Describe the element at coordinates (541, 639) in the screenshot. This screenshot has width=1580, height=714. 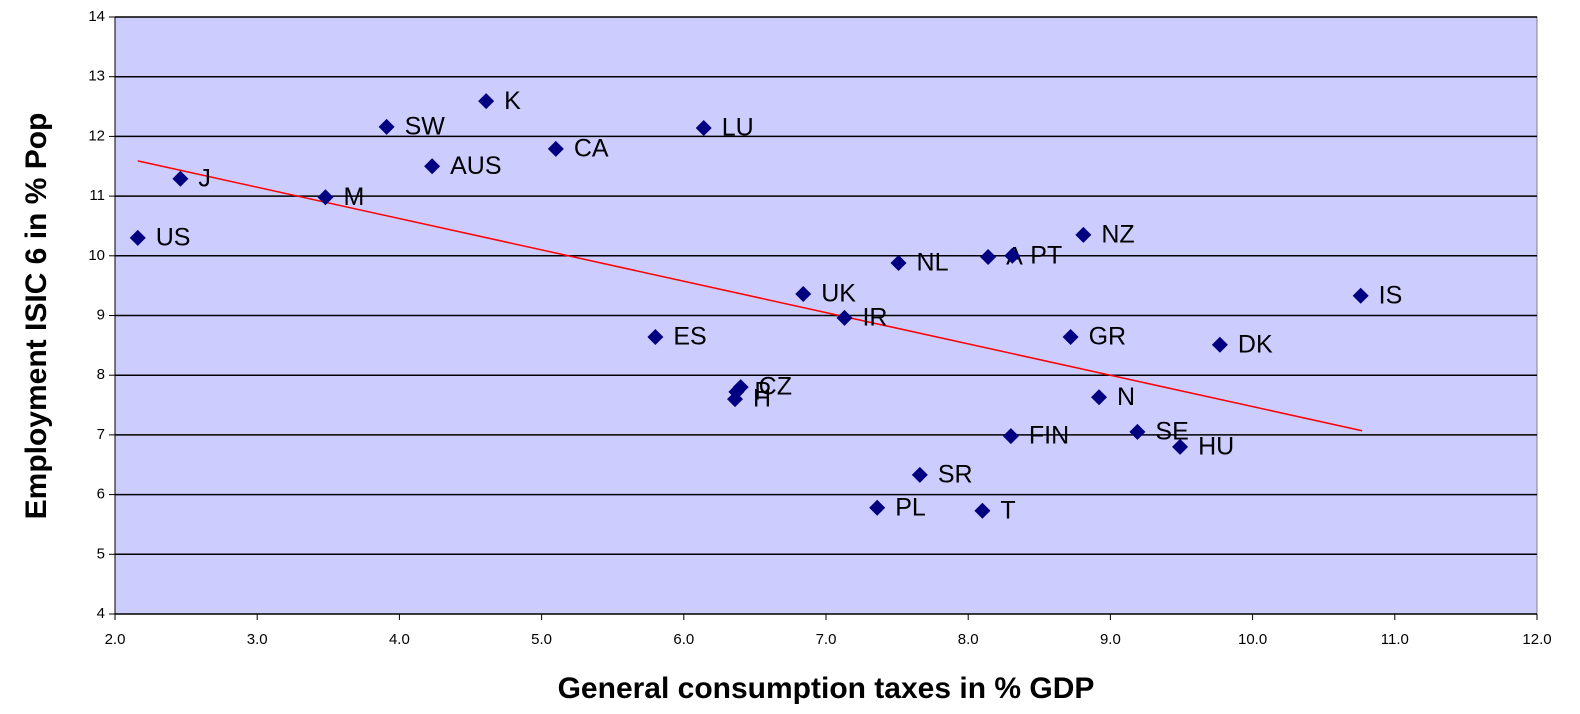
I see `x-tick-label: 5.0` at that location.